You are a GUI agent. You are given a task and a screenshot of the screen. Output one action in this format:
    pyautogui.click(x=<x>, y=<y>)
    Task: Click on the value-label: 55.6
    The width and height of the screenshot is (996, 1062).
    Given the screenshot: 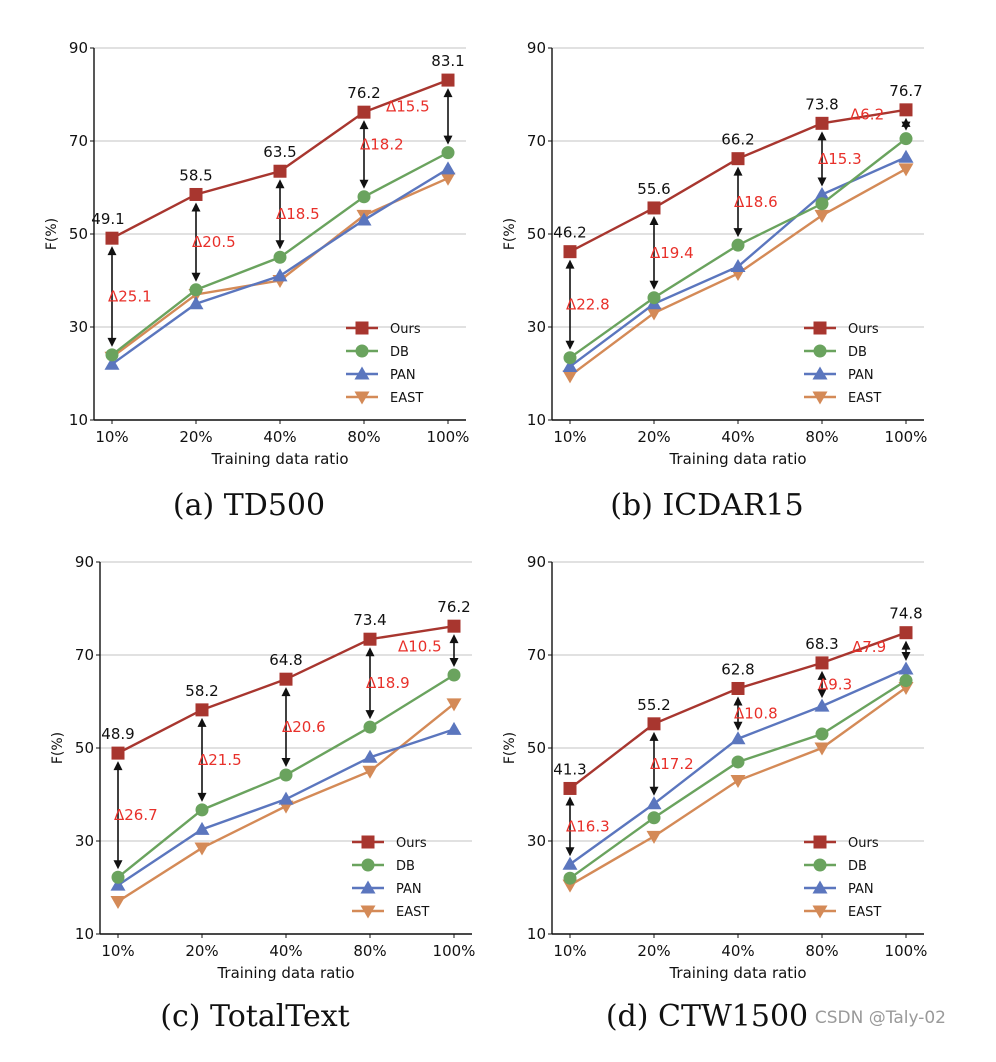 What is the action you would take?
    pyautogui.click(x=653, y=189)
    